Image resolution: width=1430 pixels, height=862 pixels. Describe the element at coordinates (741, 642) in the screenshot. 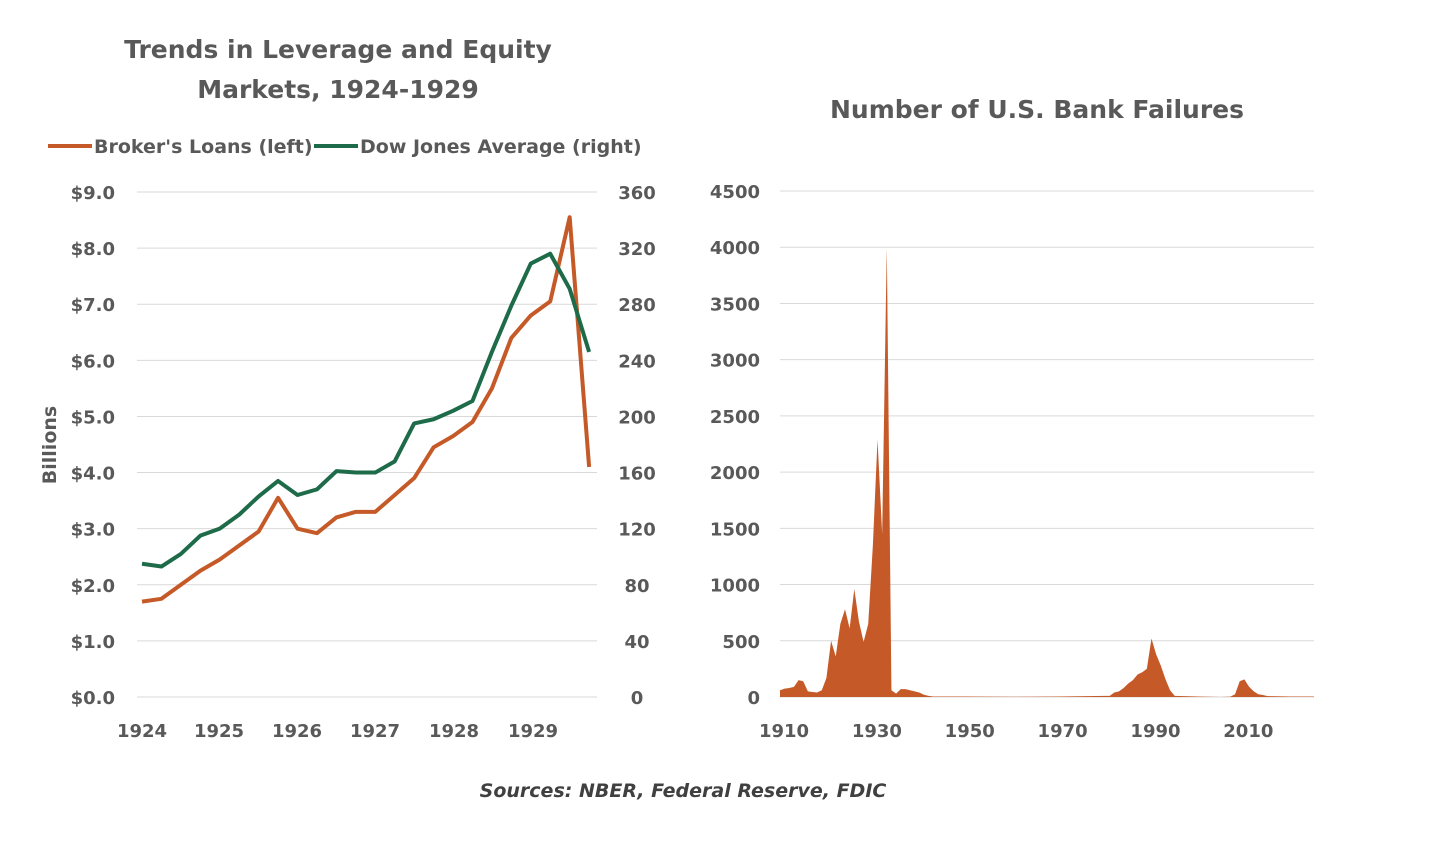

I see `right-chart-y-tick-label: 500` at that location.